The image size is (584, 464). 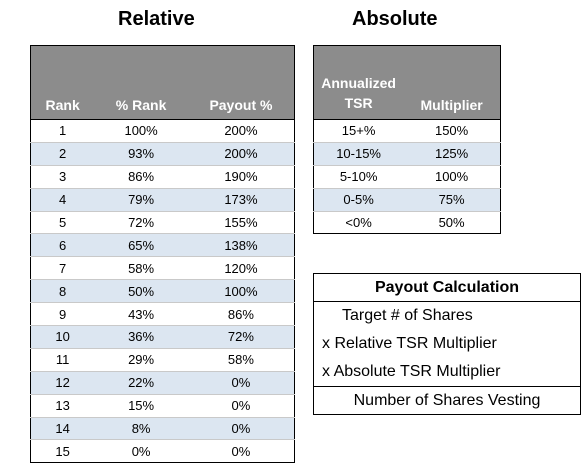 I want to click on pct-rank-cell: 50%, so click(x=141, y=291).